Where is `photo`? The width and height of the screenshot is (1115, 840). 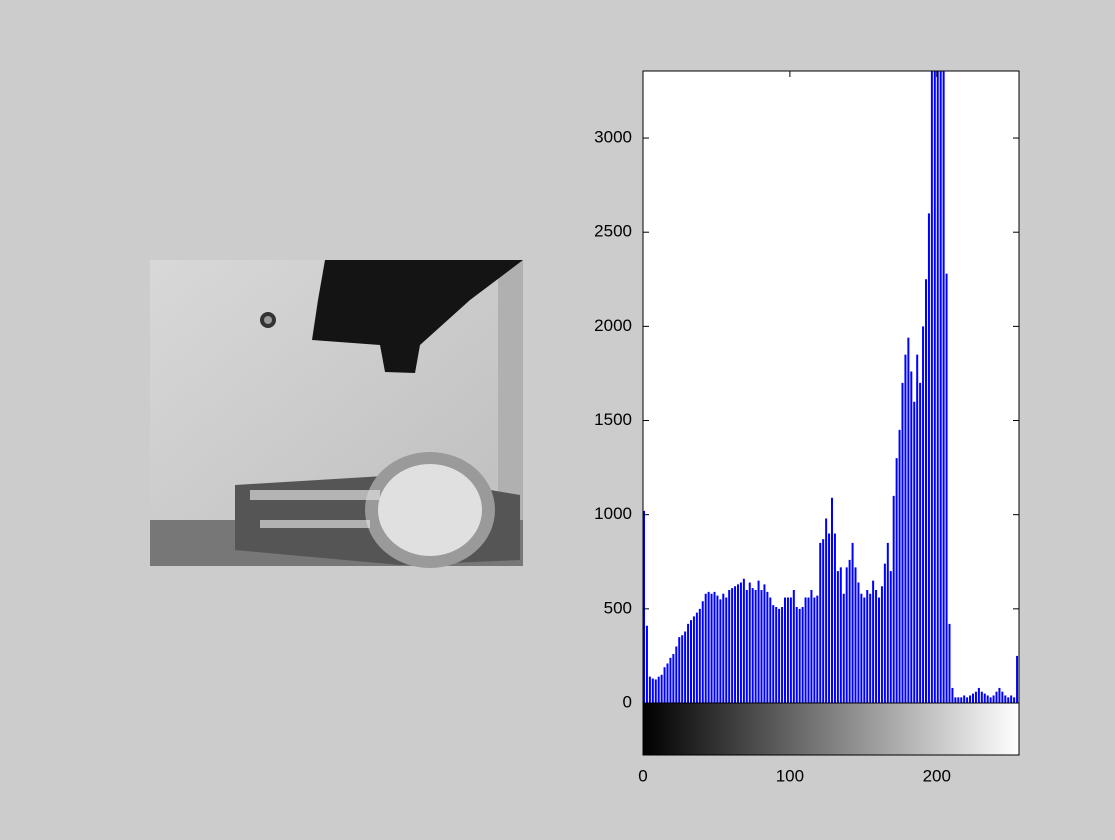
photo is located at coordinates (336, 414).